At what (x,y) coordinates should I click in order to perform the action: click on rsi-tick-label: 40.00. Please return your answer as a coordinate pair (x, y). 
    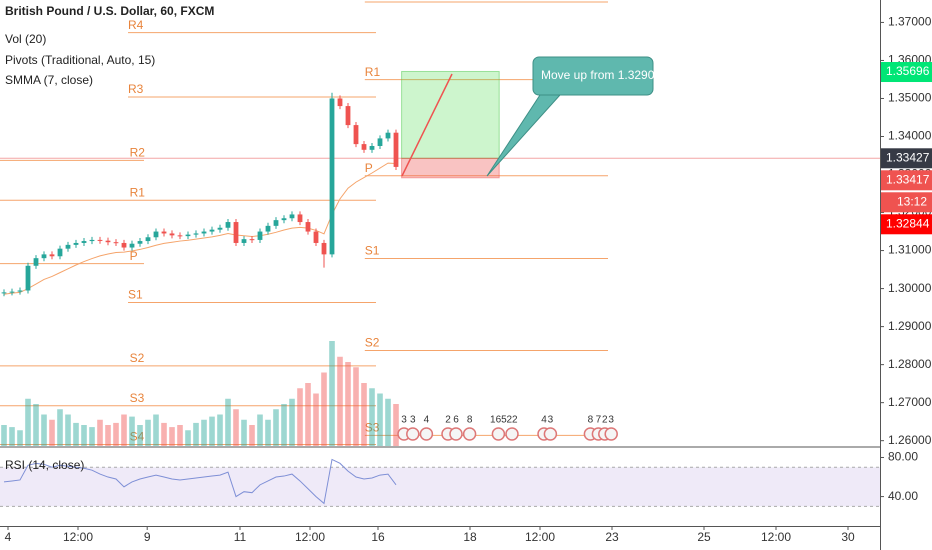
    Looking at the image, I should click on (903, 496).